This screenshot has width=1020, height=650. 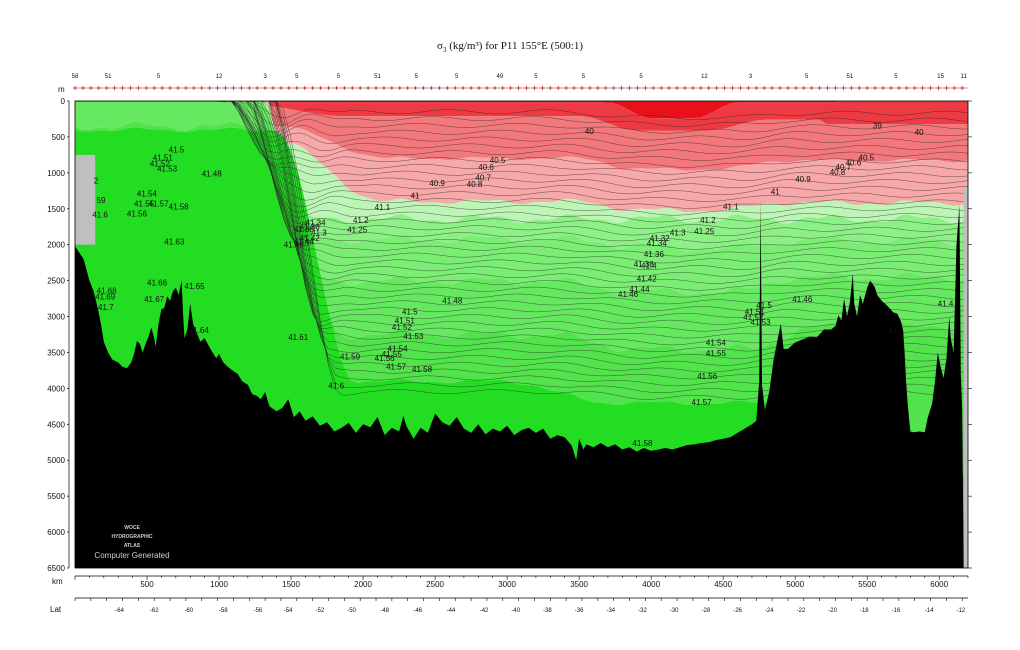 I want to click on contour-label: 41.25, so click(x=357, y=230).